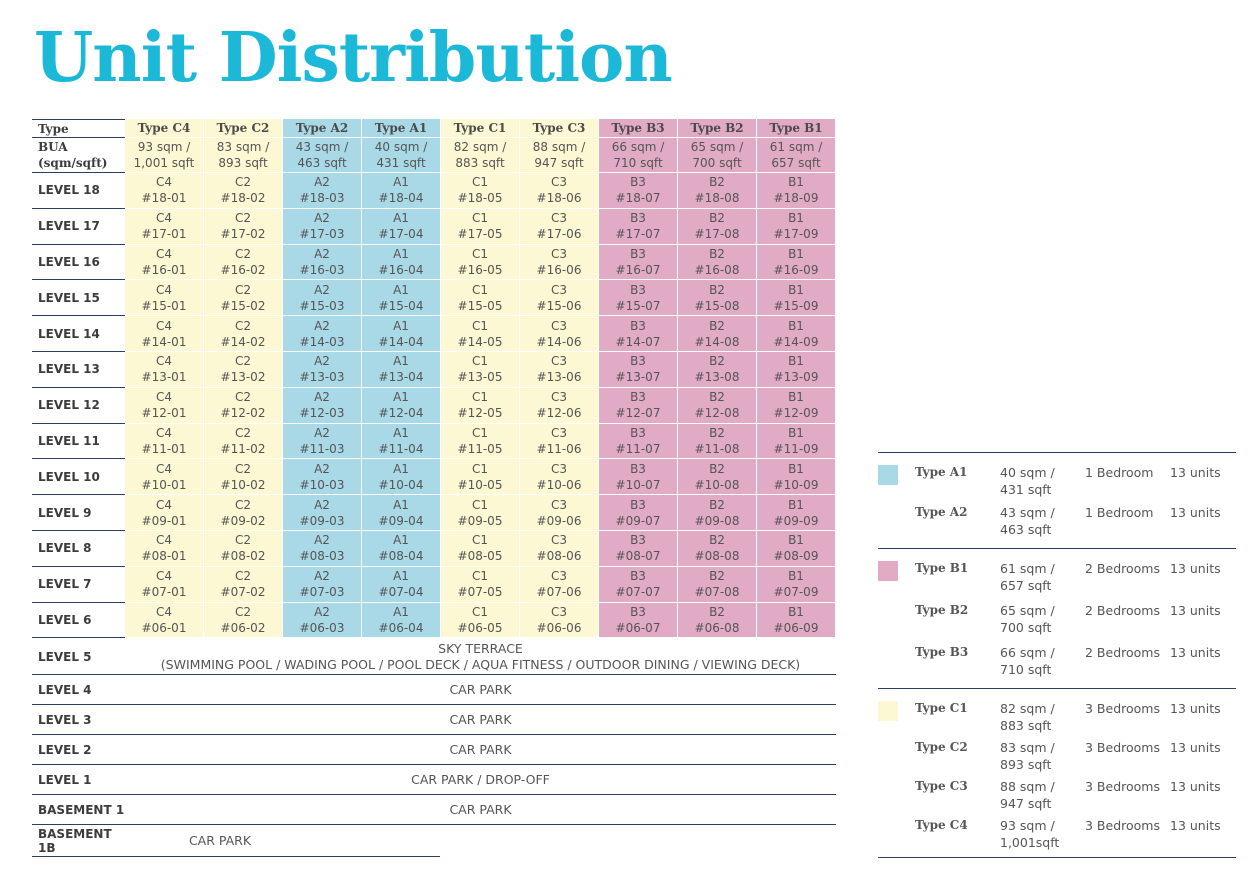 This screenshot has width=1255, height=896. I want to click on unit-type: A2, so click(322, 576).